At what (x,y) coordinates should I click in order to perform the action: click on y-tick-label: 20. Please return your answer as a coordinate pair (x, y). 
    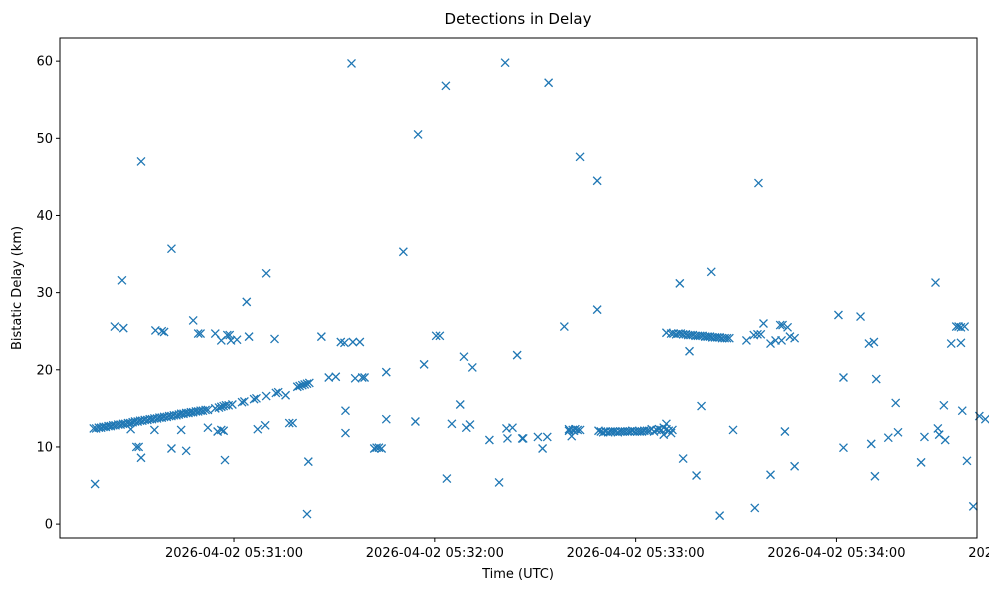
    Looking at the image, I should click on (44, 370).